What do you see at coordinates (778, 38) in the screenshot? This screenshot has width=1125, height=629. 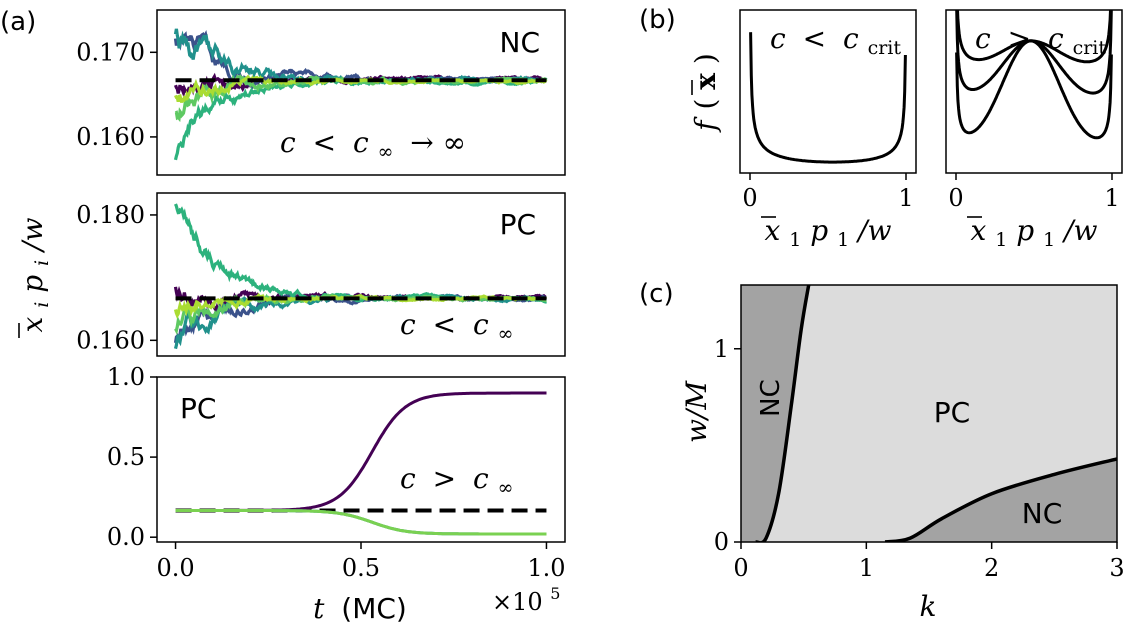 I see `b1-cond-lhs: c` at bounding box center [778, 38].